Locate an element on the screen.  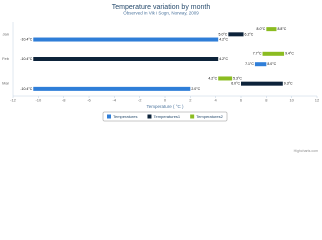
x-tick-label: 12 is located at coordinates (317, 100).